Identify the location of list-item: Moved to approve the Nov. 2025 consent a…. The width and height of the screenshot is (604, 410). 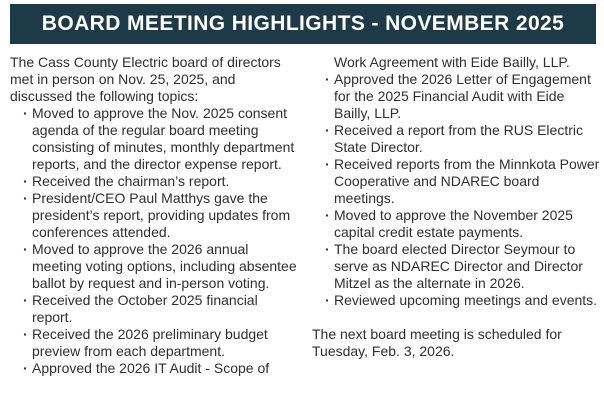
(155, 139).